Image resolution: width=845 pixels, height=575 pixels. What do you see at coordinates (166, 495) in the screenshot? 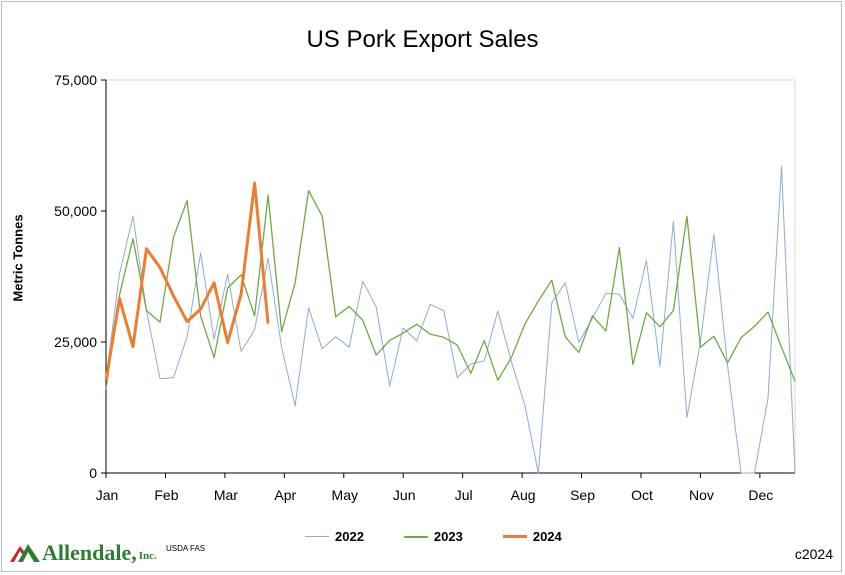
I see `x-tick-label: Feb` at bounding box center [166, 495].